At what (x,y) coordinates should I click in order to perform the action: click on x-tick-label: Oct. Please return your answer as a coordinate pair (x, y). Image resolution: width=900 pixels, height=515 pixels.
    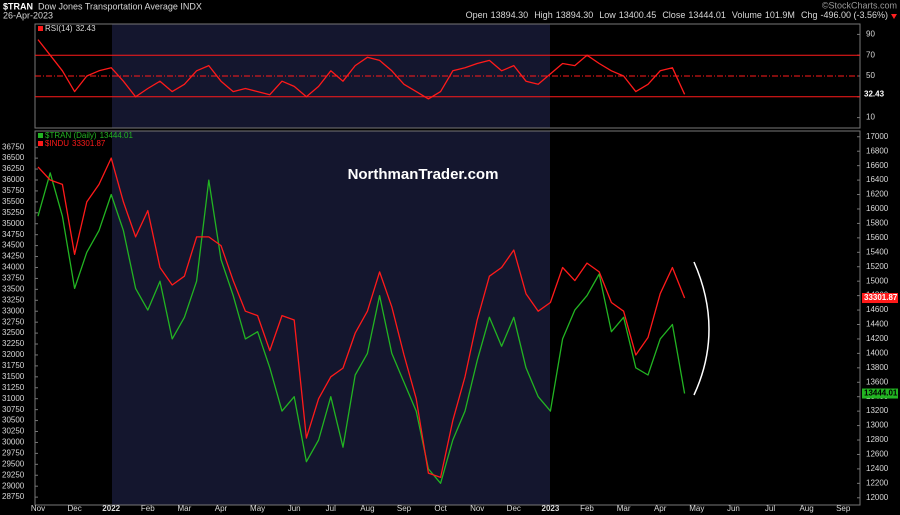
    Looking at the image, I should click on (440, 508).